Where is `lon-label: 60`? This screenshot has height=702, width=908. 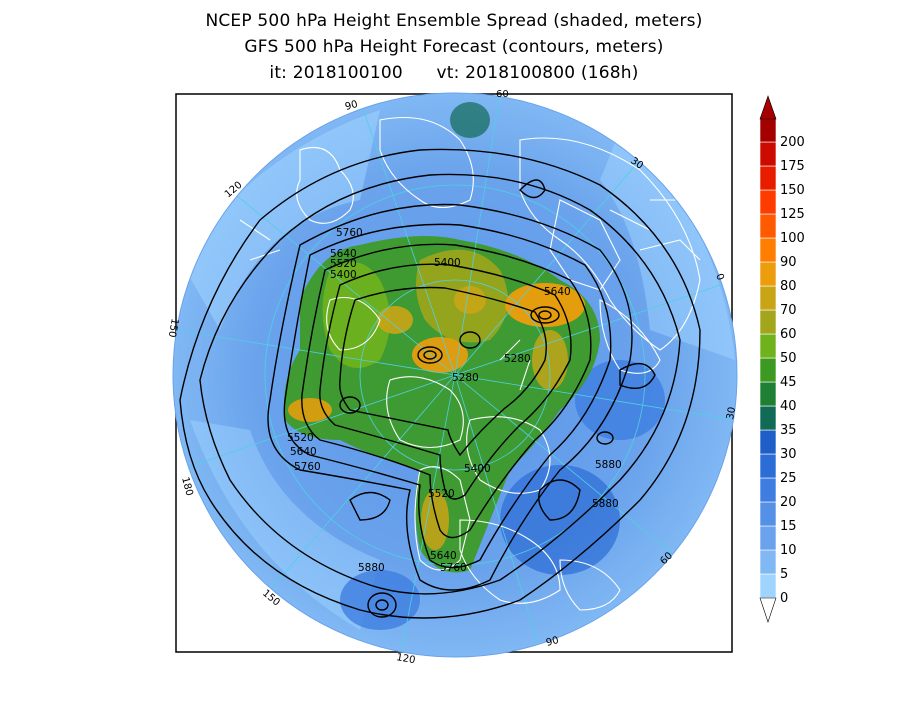
lon-label: 60 is located at coordinates (502, 94).